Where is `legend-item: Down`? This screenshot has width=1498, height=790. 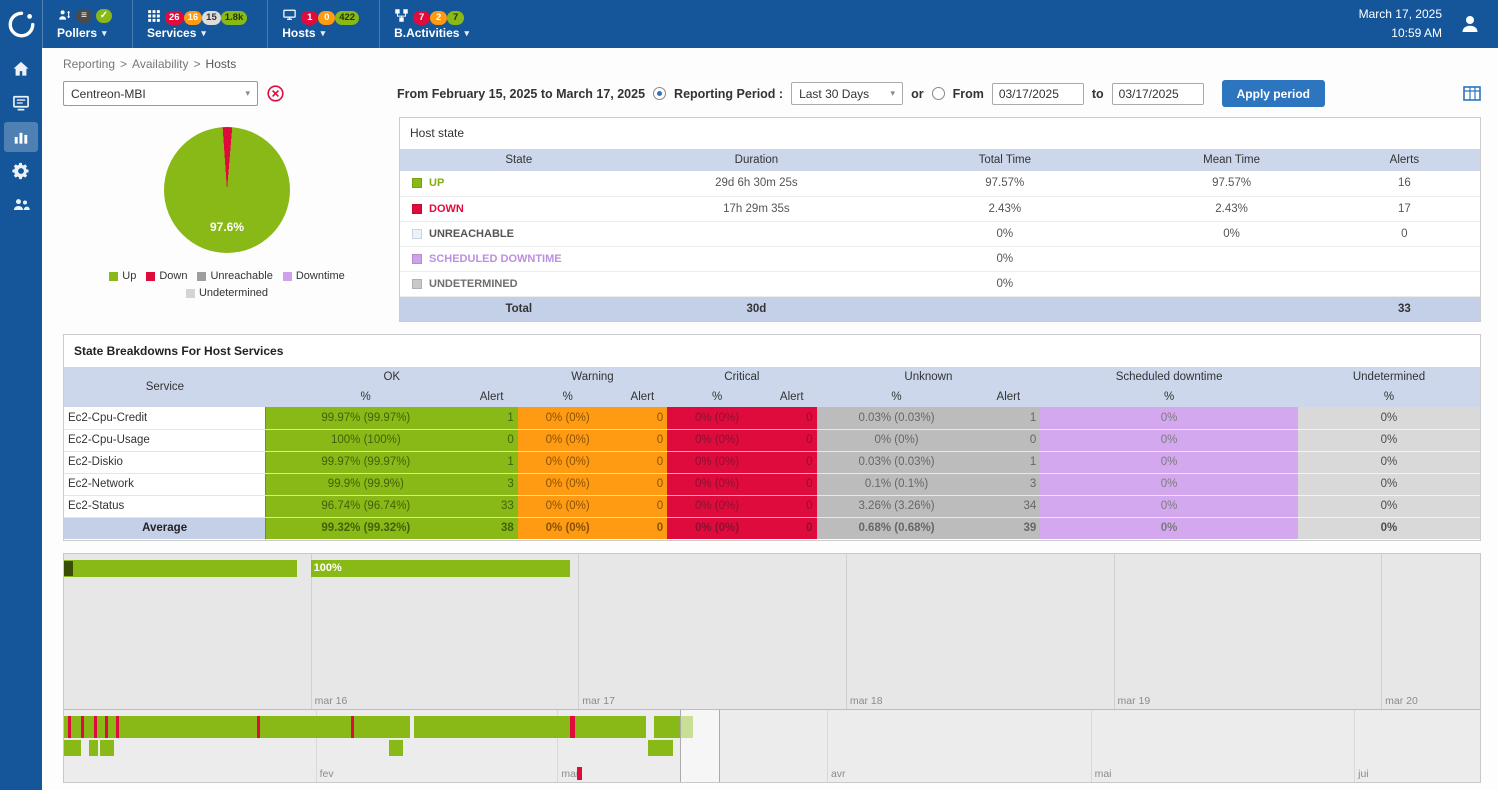 legend-item: Down is located at coordinates (166, 276).